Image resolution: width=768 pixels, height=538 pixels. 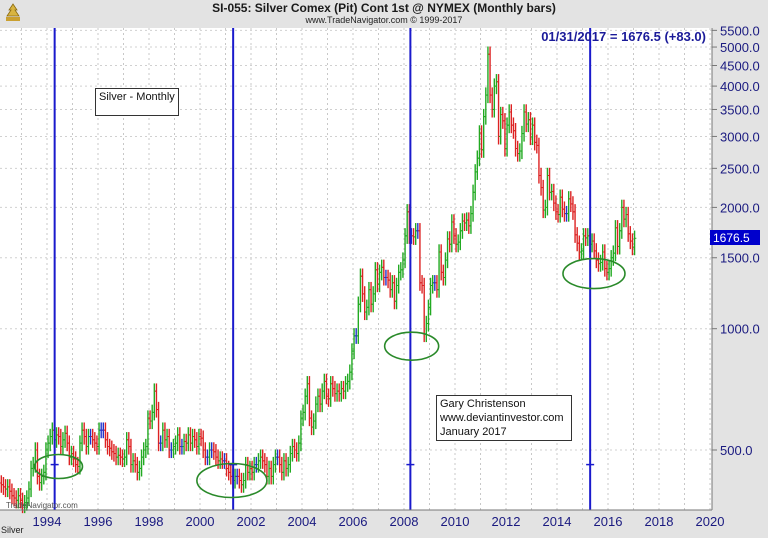 What do you see at coordinates (659, 521) in the screenshot?
I see `x-tick-label: 2018` at bounding box center [659, 521].